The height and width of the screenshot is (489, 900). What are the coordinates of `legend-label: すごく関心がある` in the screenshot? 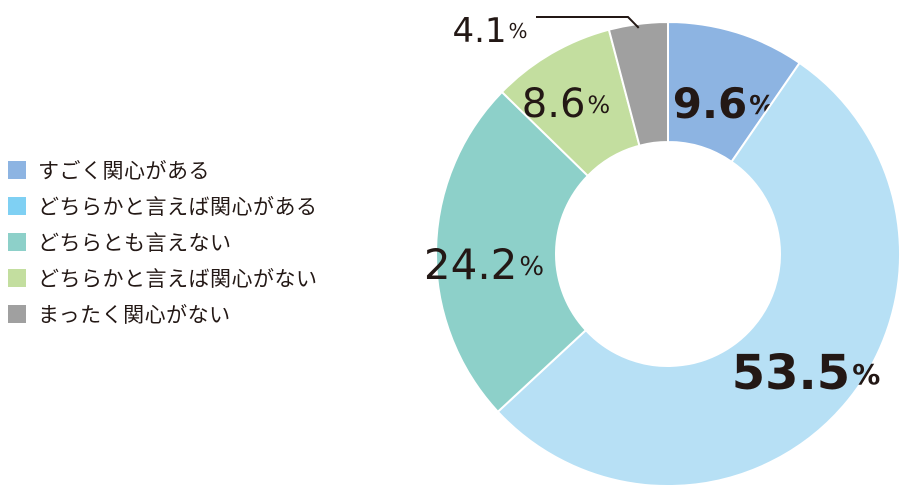 It's located at (124, 171).